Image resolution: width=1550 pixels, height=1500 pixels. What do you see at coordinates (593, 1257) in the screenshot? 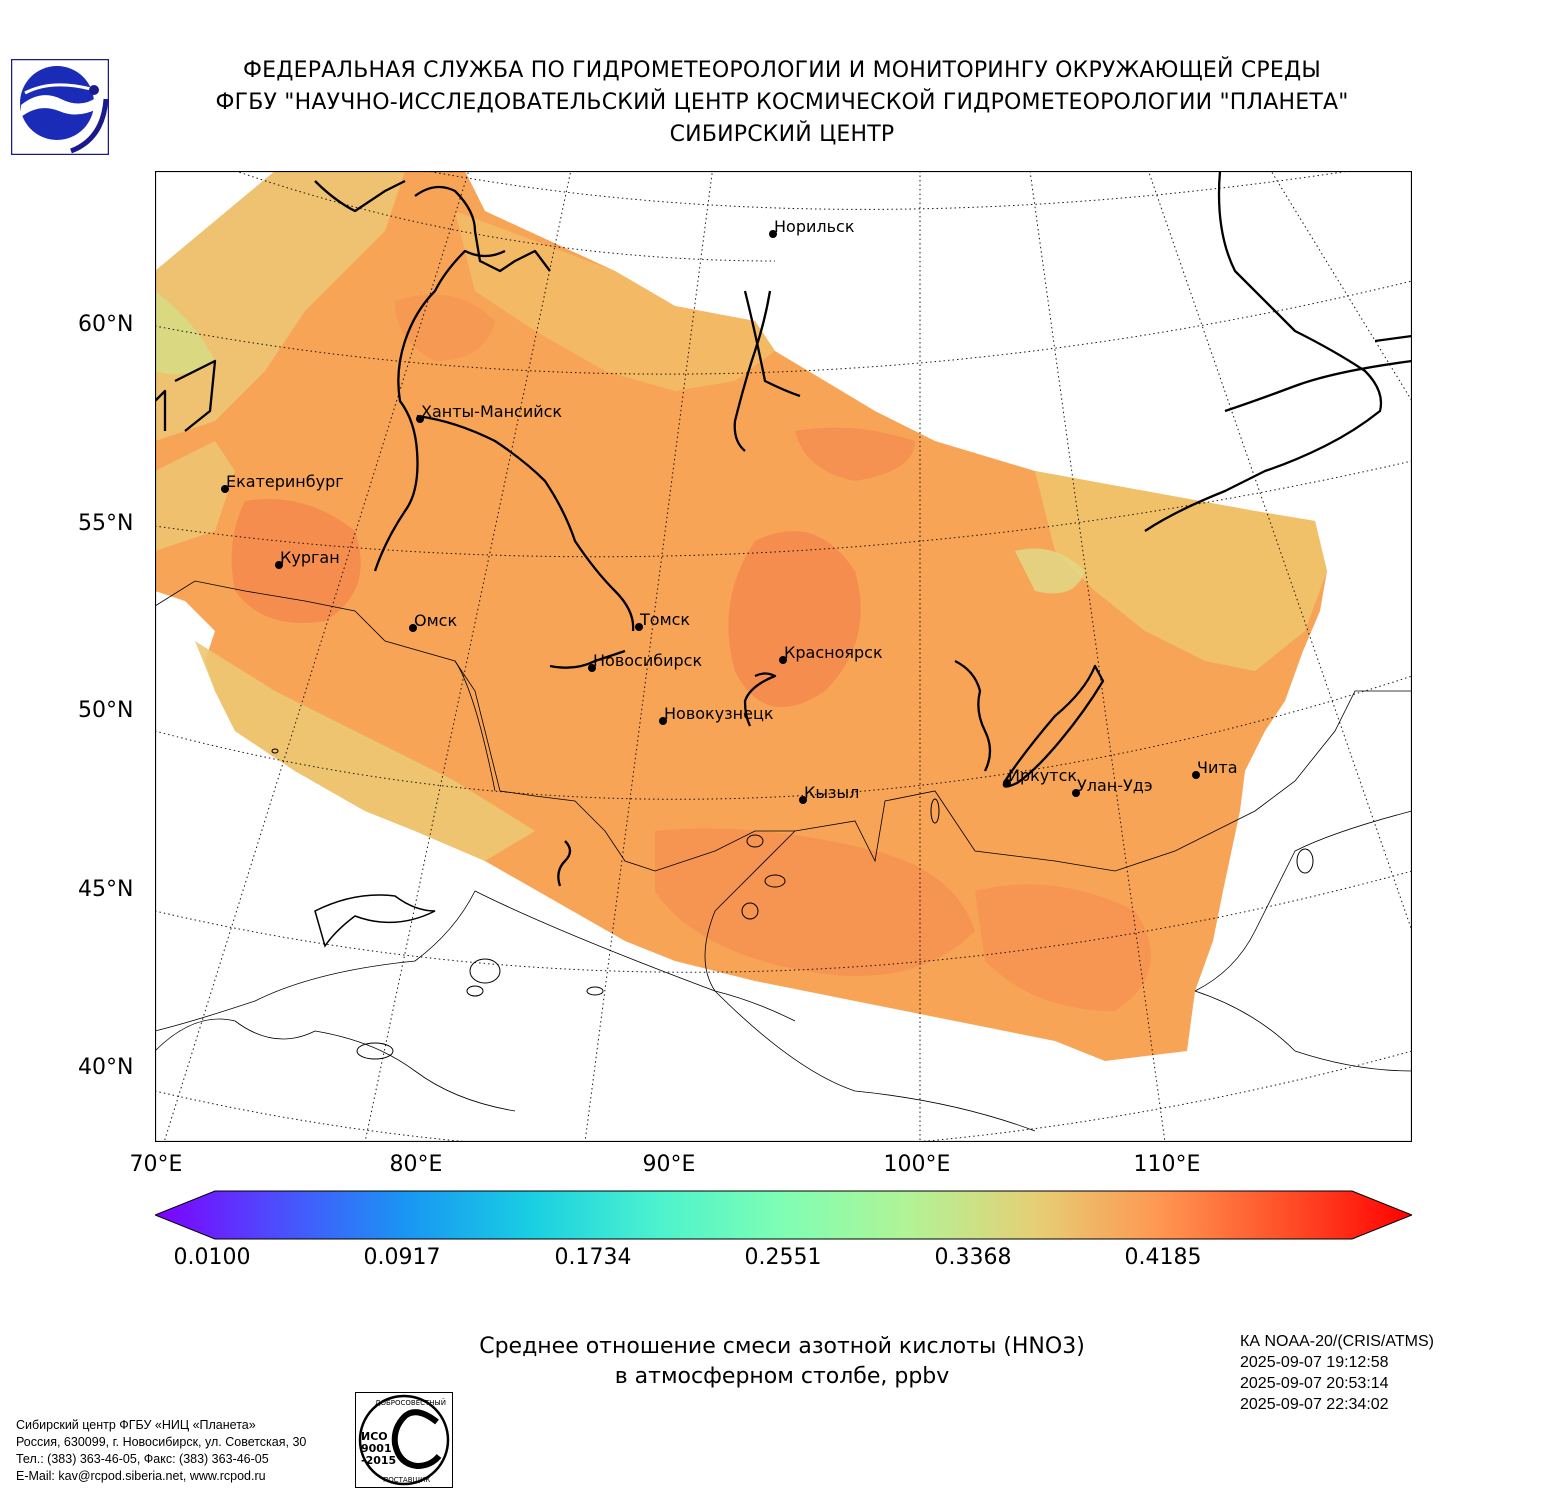
I see `colorbar-tick-2: 0.1734` at bounding box center [593, 1257].